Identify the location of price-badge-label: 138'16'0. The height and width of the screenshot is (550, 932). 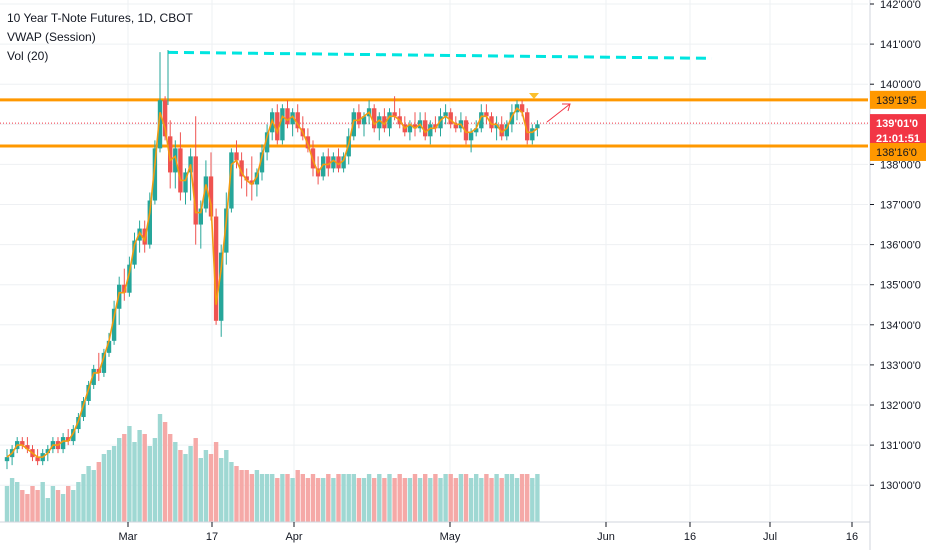
(896, 153).